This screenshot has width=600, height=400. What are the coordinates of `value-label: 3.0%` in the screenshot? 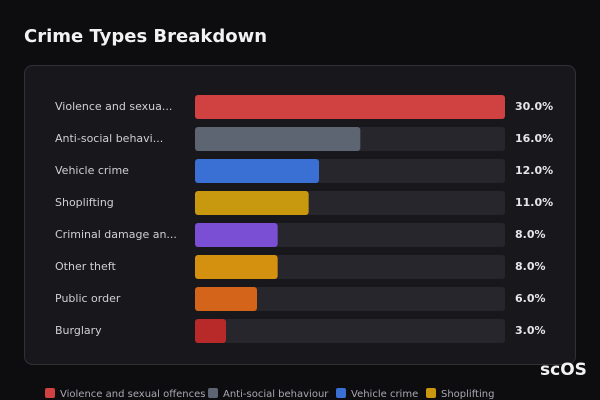 It's located at (530, 330).